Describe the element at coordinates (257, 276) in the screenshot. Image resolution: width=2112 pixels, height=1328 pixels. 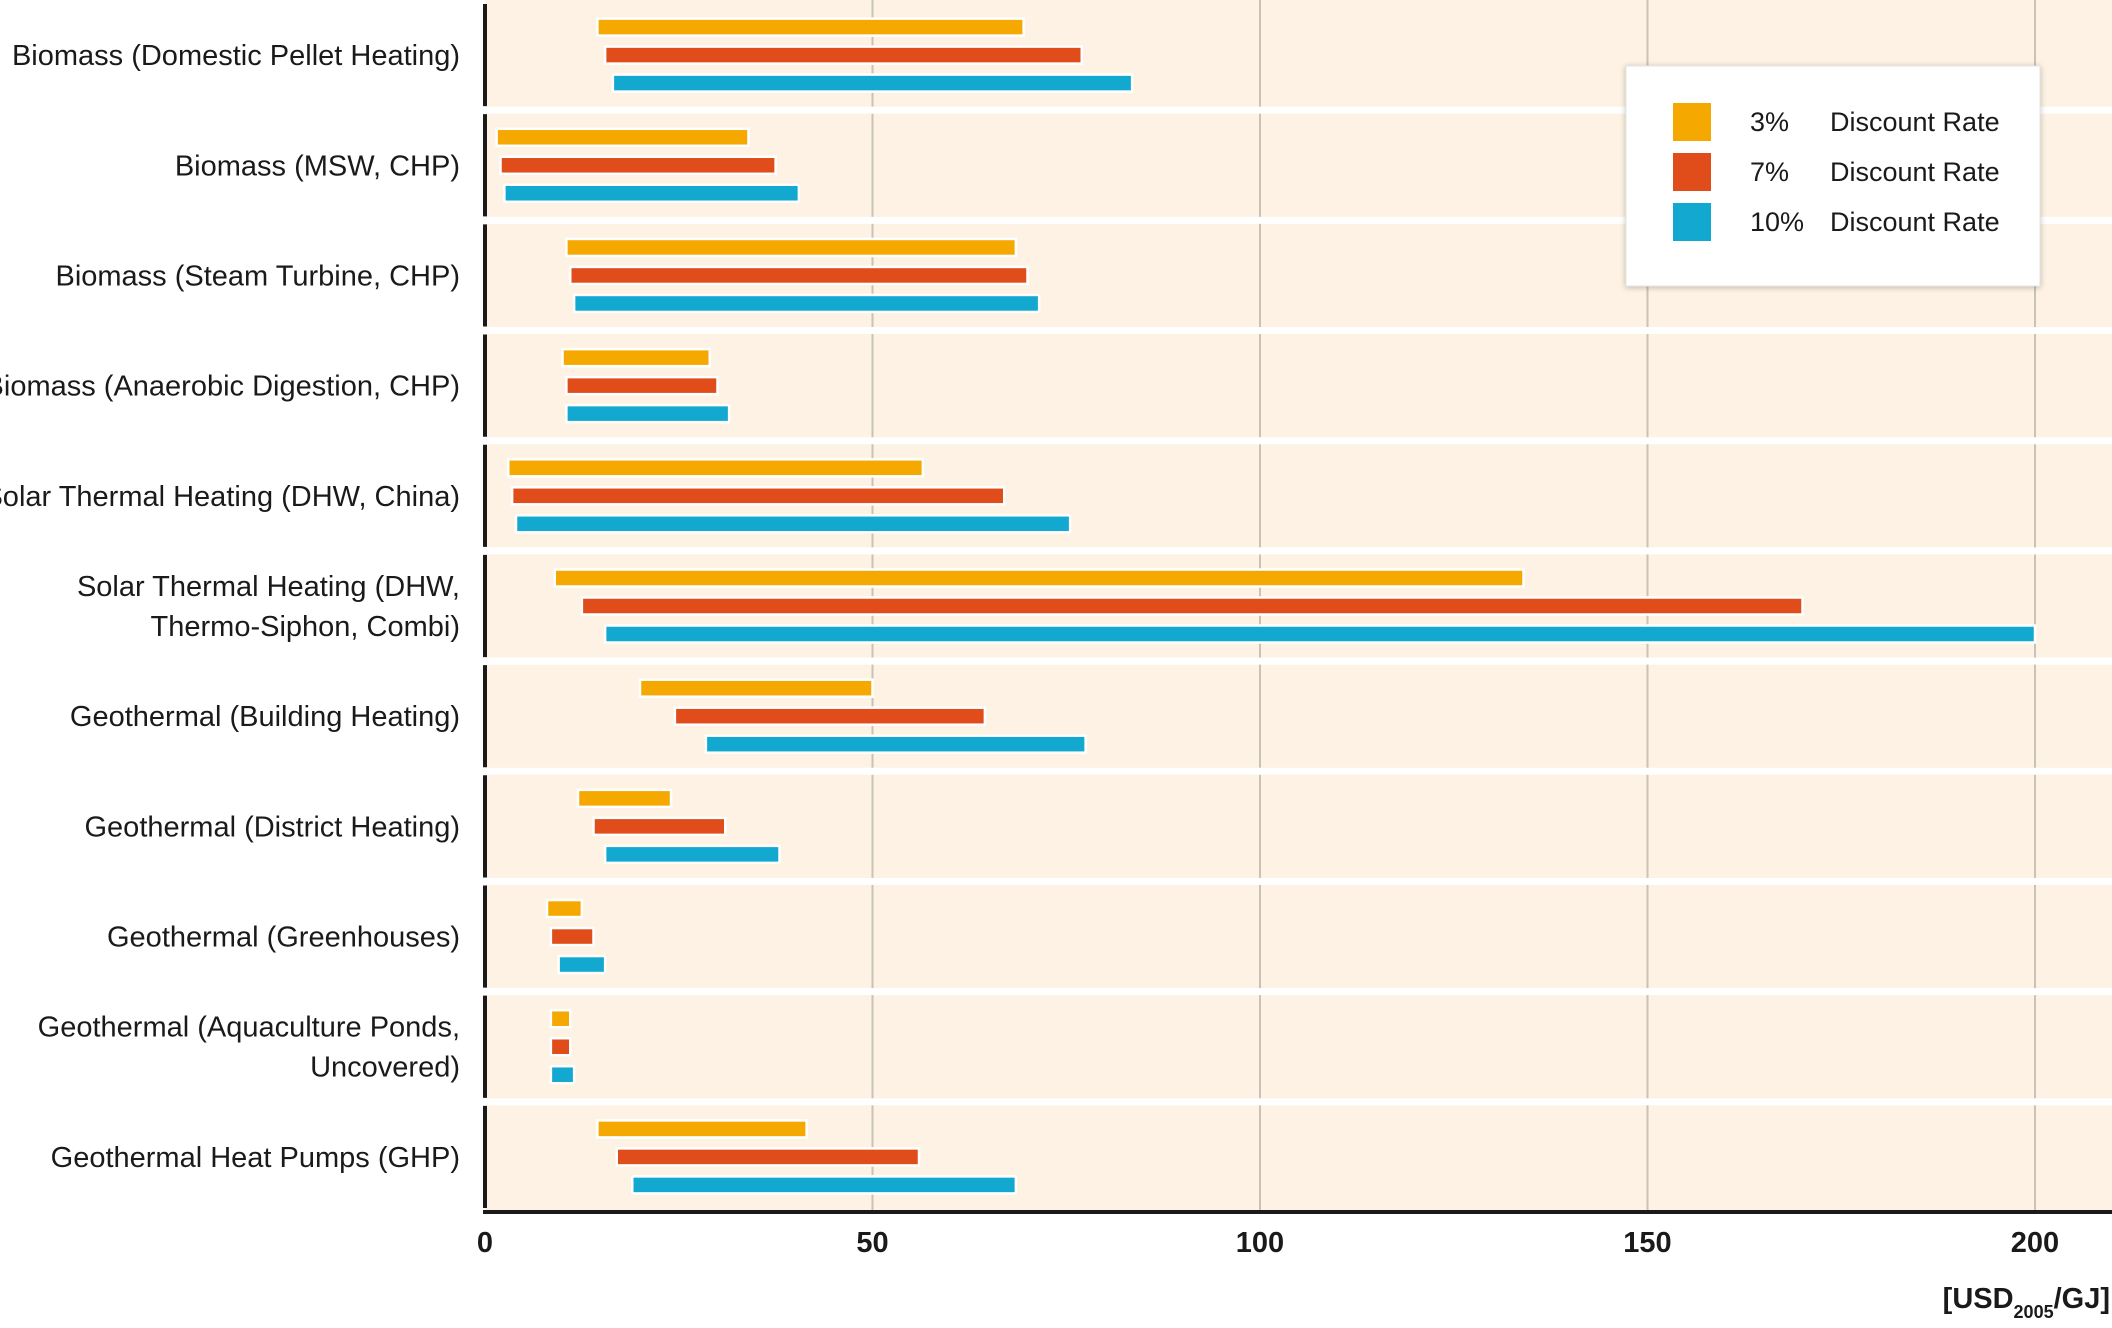
I see `category-label: Biomass (Steam Turbine, CHP)` at that location.